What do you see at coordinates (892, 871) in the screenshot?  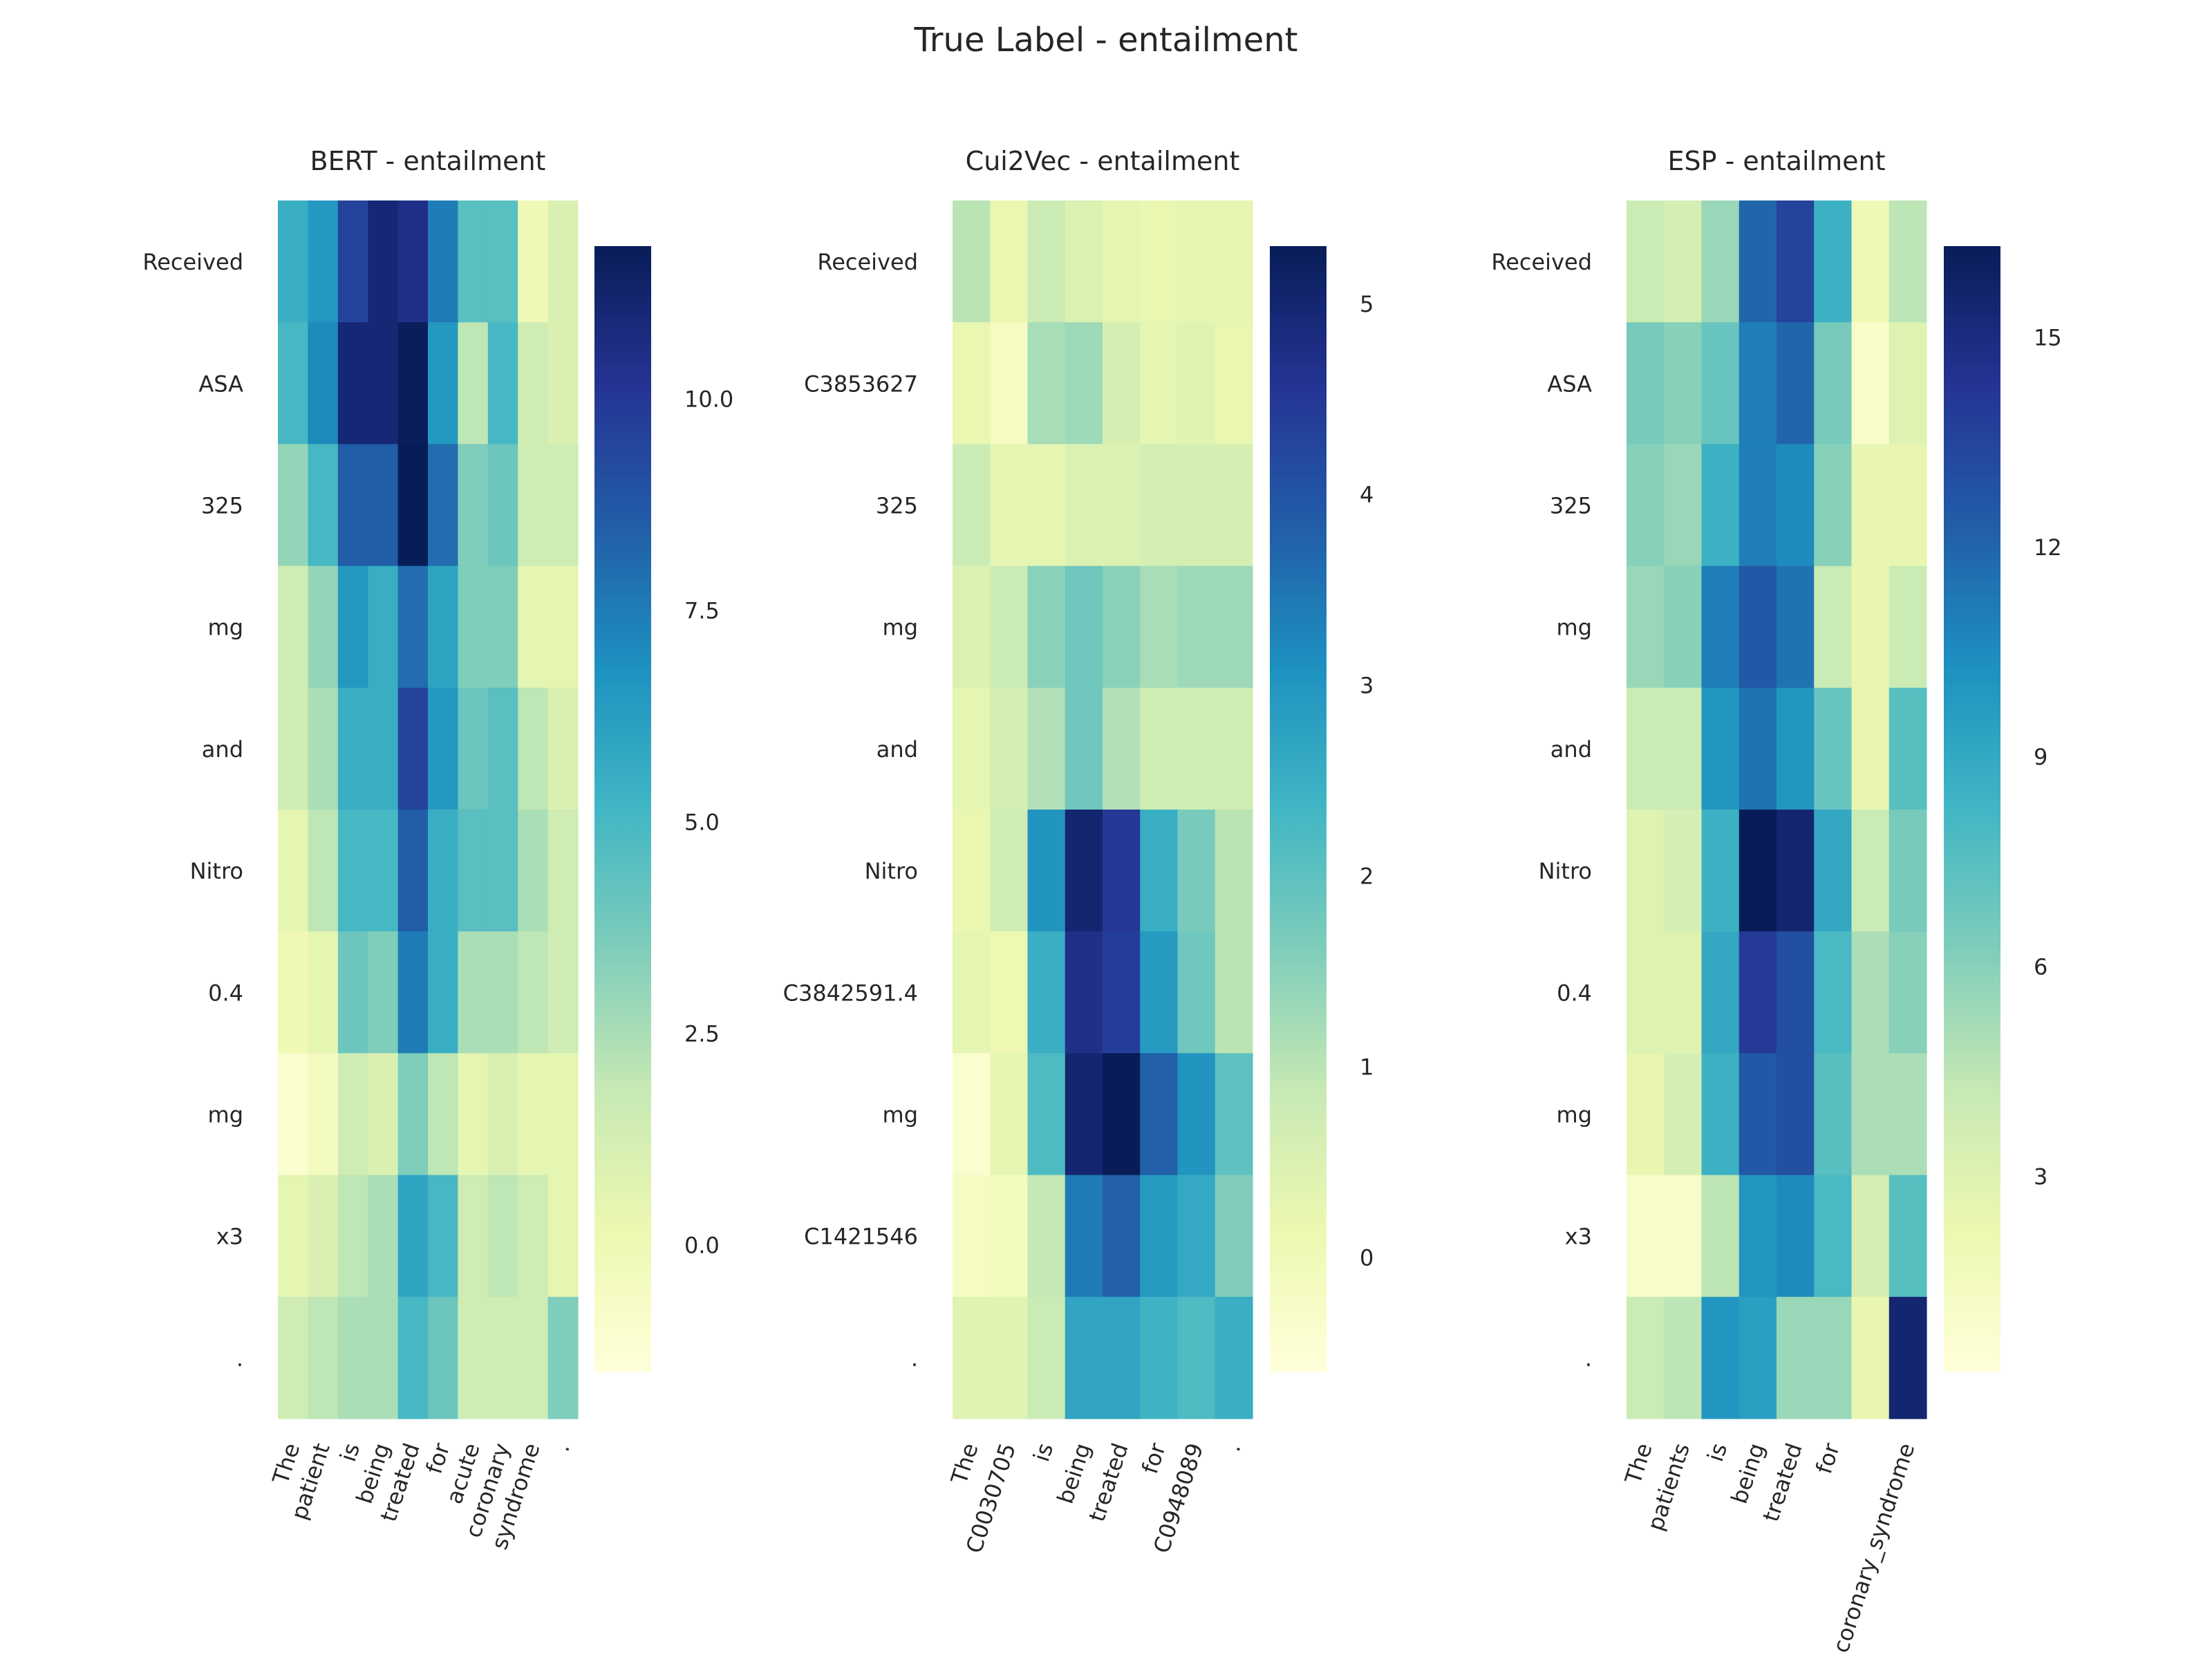 I see `row-label: Nitro` at bounding box center [892, 871].